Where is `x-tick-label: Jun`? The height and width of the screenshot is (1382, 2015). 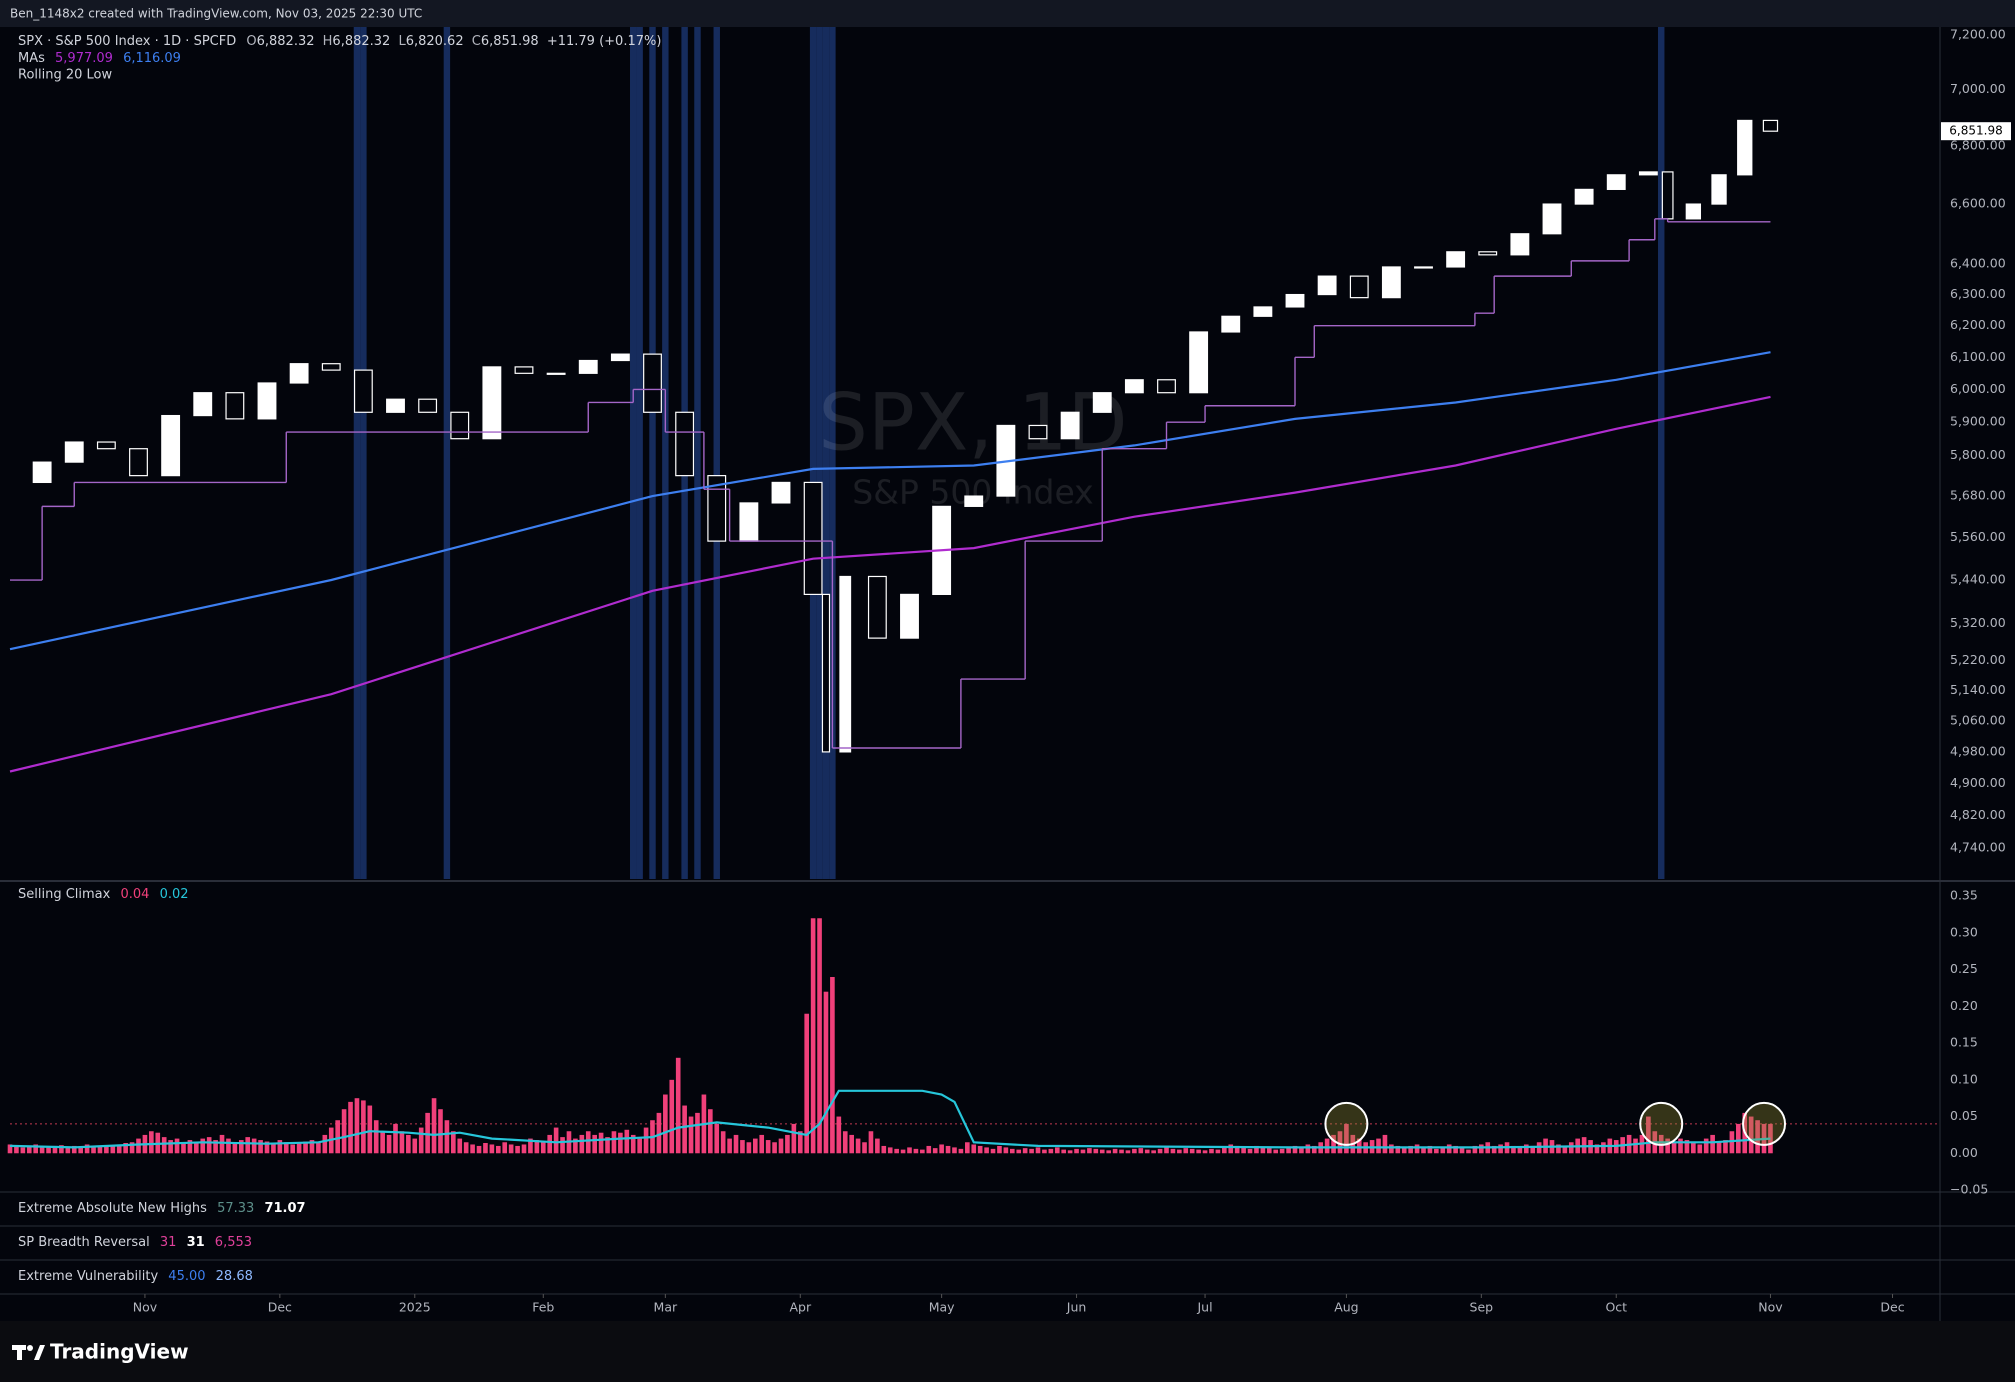
x-tick-label: Jun is located at coordinates (1076, 1307).